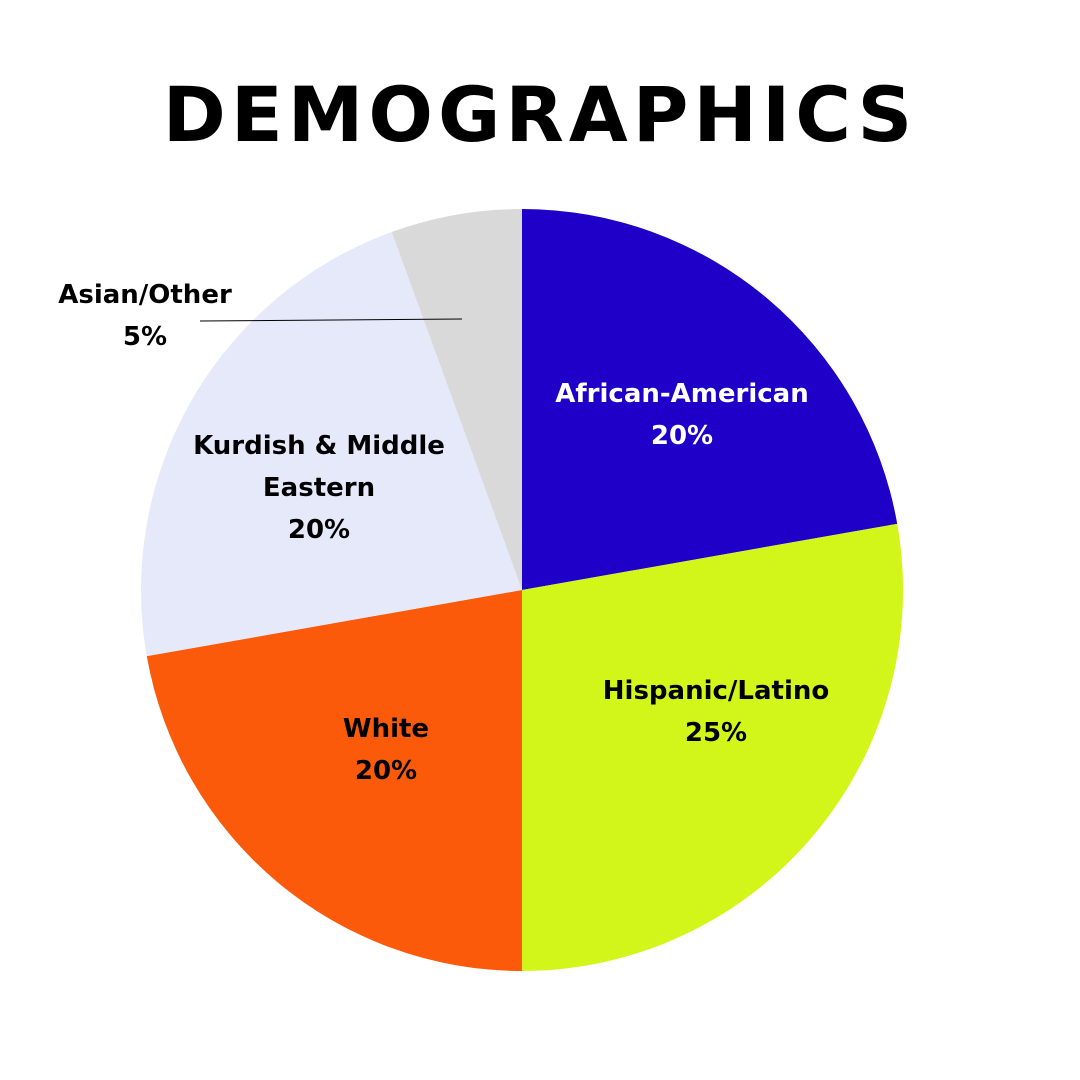 The height and width of the screenshot is (1080, 1080). What do you see at coordinates (540, 114) in the screenshot?
I see `chart-title: DEMOGRAPHICS` at bounding box center [540, 114].